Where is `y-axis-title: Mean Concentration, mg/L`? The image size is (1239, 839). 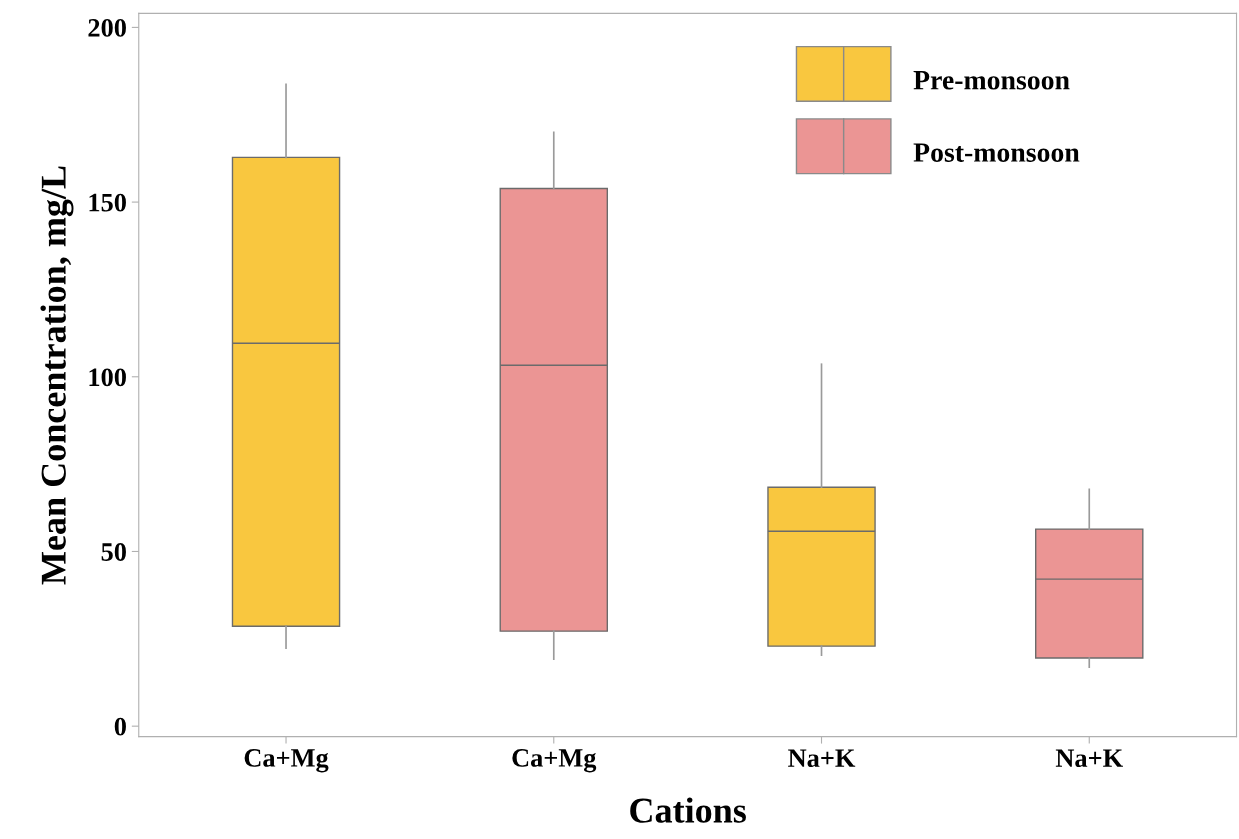
y-axis-title: Mean Concentration, mg/L is located at coordinates (57, 375).